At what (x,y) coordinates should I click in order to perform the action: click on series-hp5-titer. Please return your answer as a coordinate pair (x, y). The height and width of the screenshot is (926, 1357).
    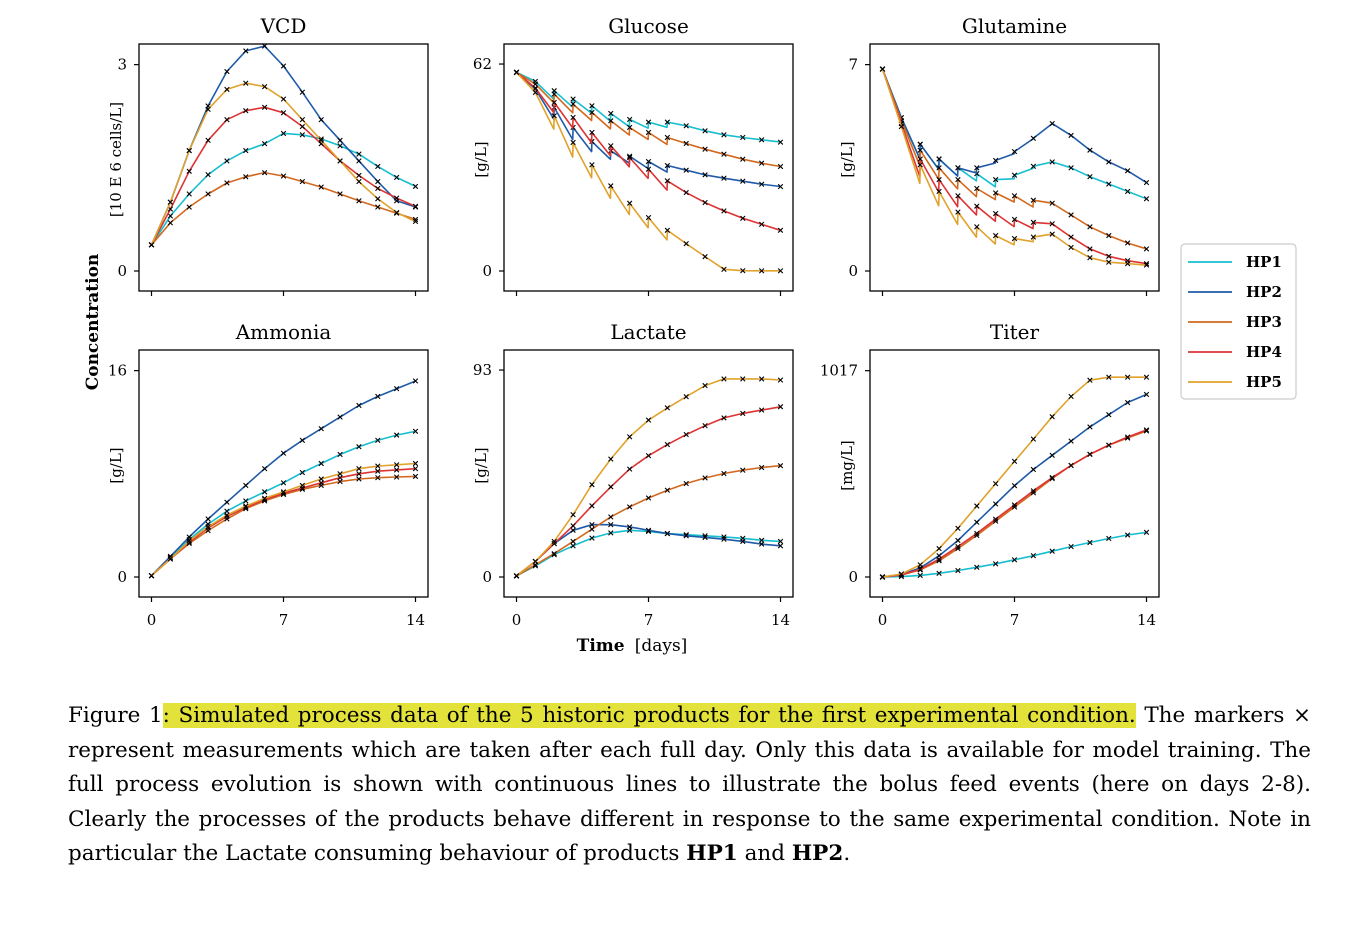
    Looking at the image, I should click on (1014, 477).